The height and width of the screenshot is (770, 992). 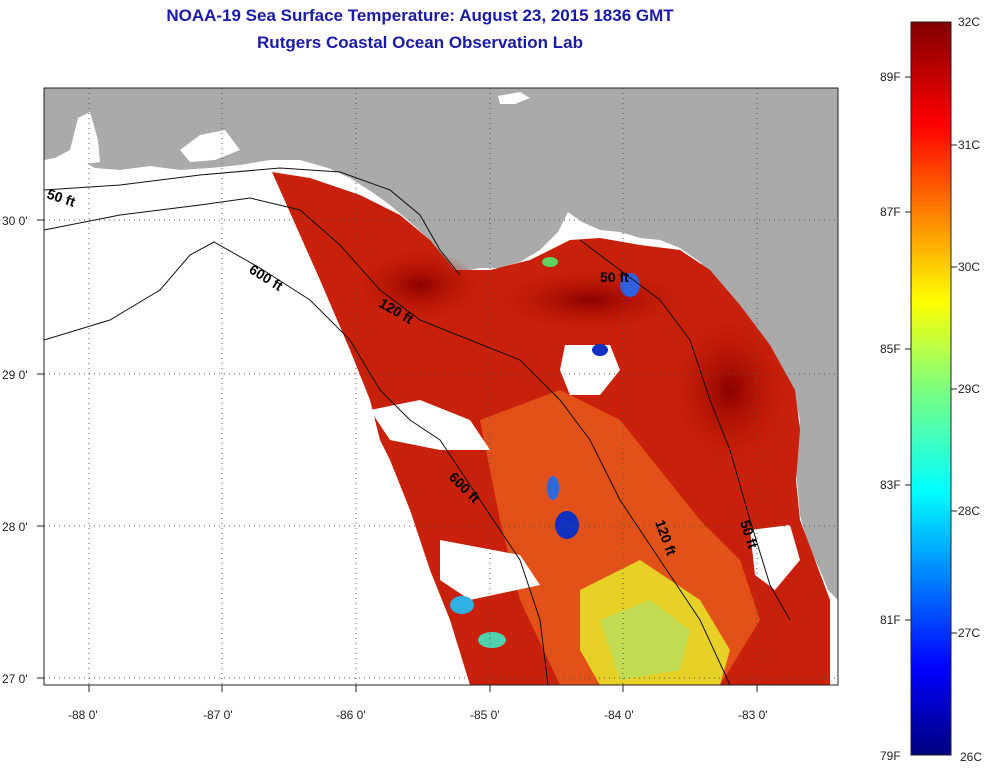 I want to click on colorbar-celsius-label: 29C, so click(x=969, y=389).